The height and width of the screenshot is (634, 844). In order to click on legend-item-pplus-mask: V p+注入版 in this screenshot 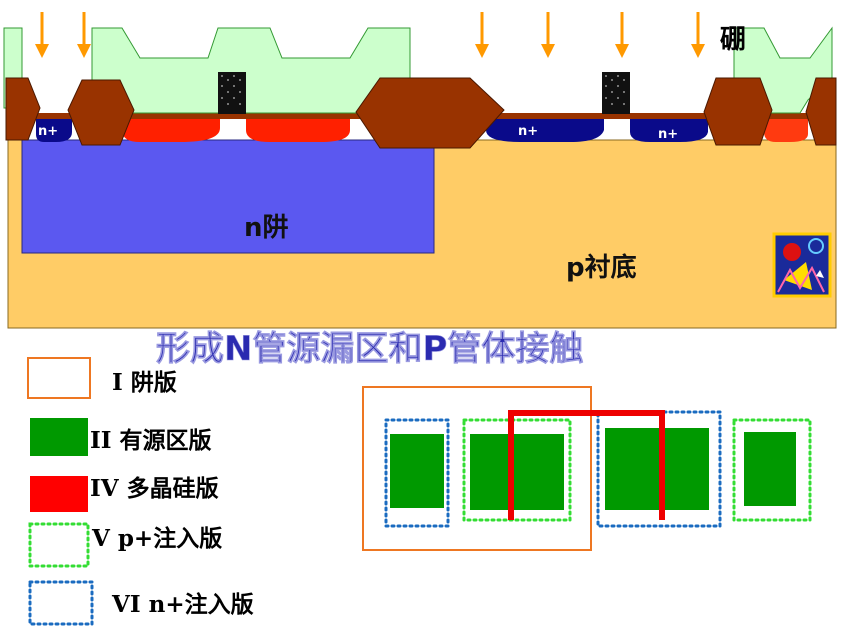, I will do `click(125, 545)`.